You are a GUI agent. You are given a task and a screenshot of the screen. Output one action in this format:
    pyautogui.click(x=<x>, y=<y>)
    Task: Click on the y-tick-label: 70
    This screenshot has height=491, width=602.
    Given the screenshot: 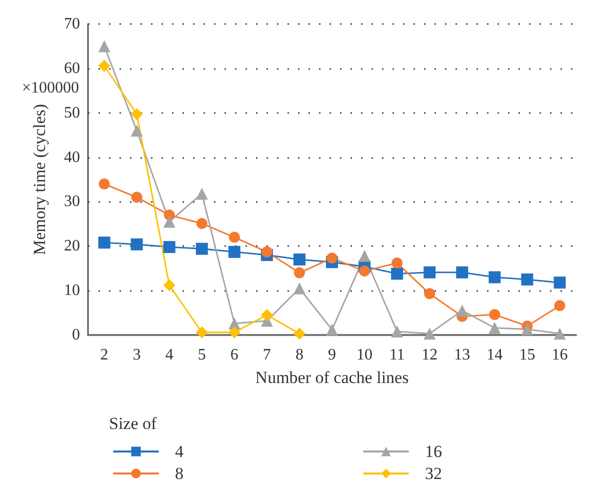 What is the action you would take?
    pyautogui.click(x=72, y=24)
    